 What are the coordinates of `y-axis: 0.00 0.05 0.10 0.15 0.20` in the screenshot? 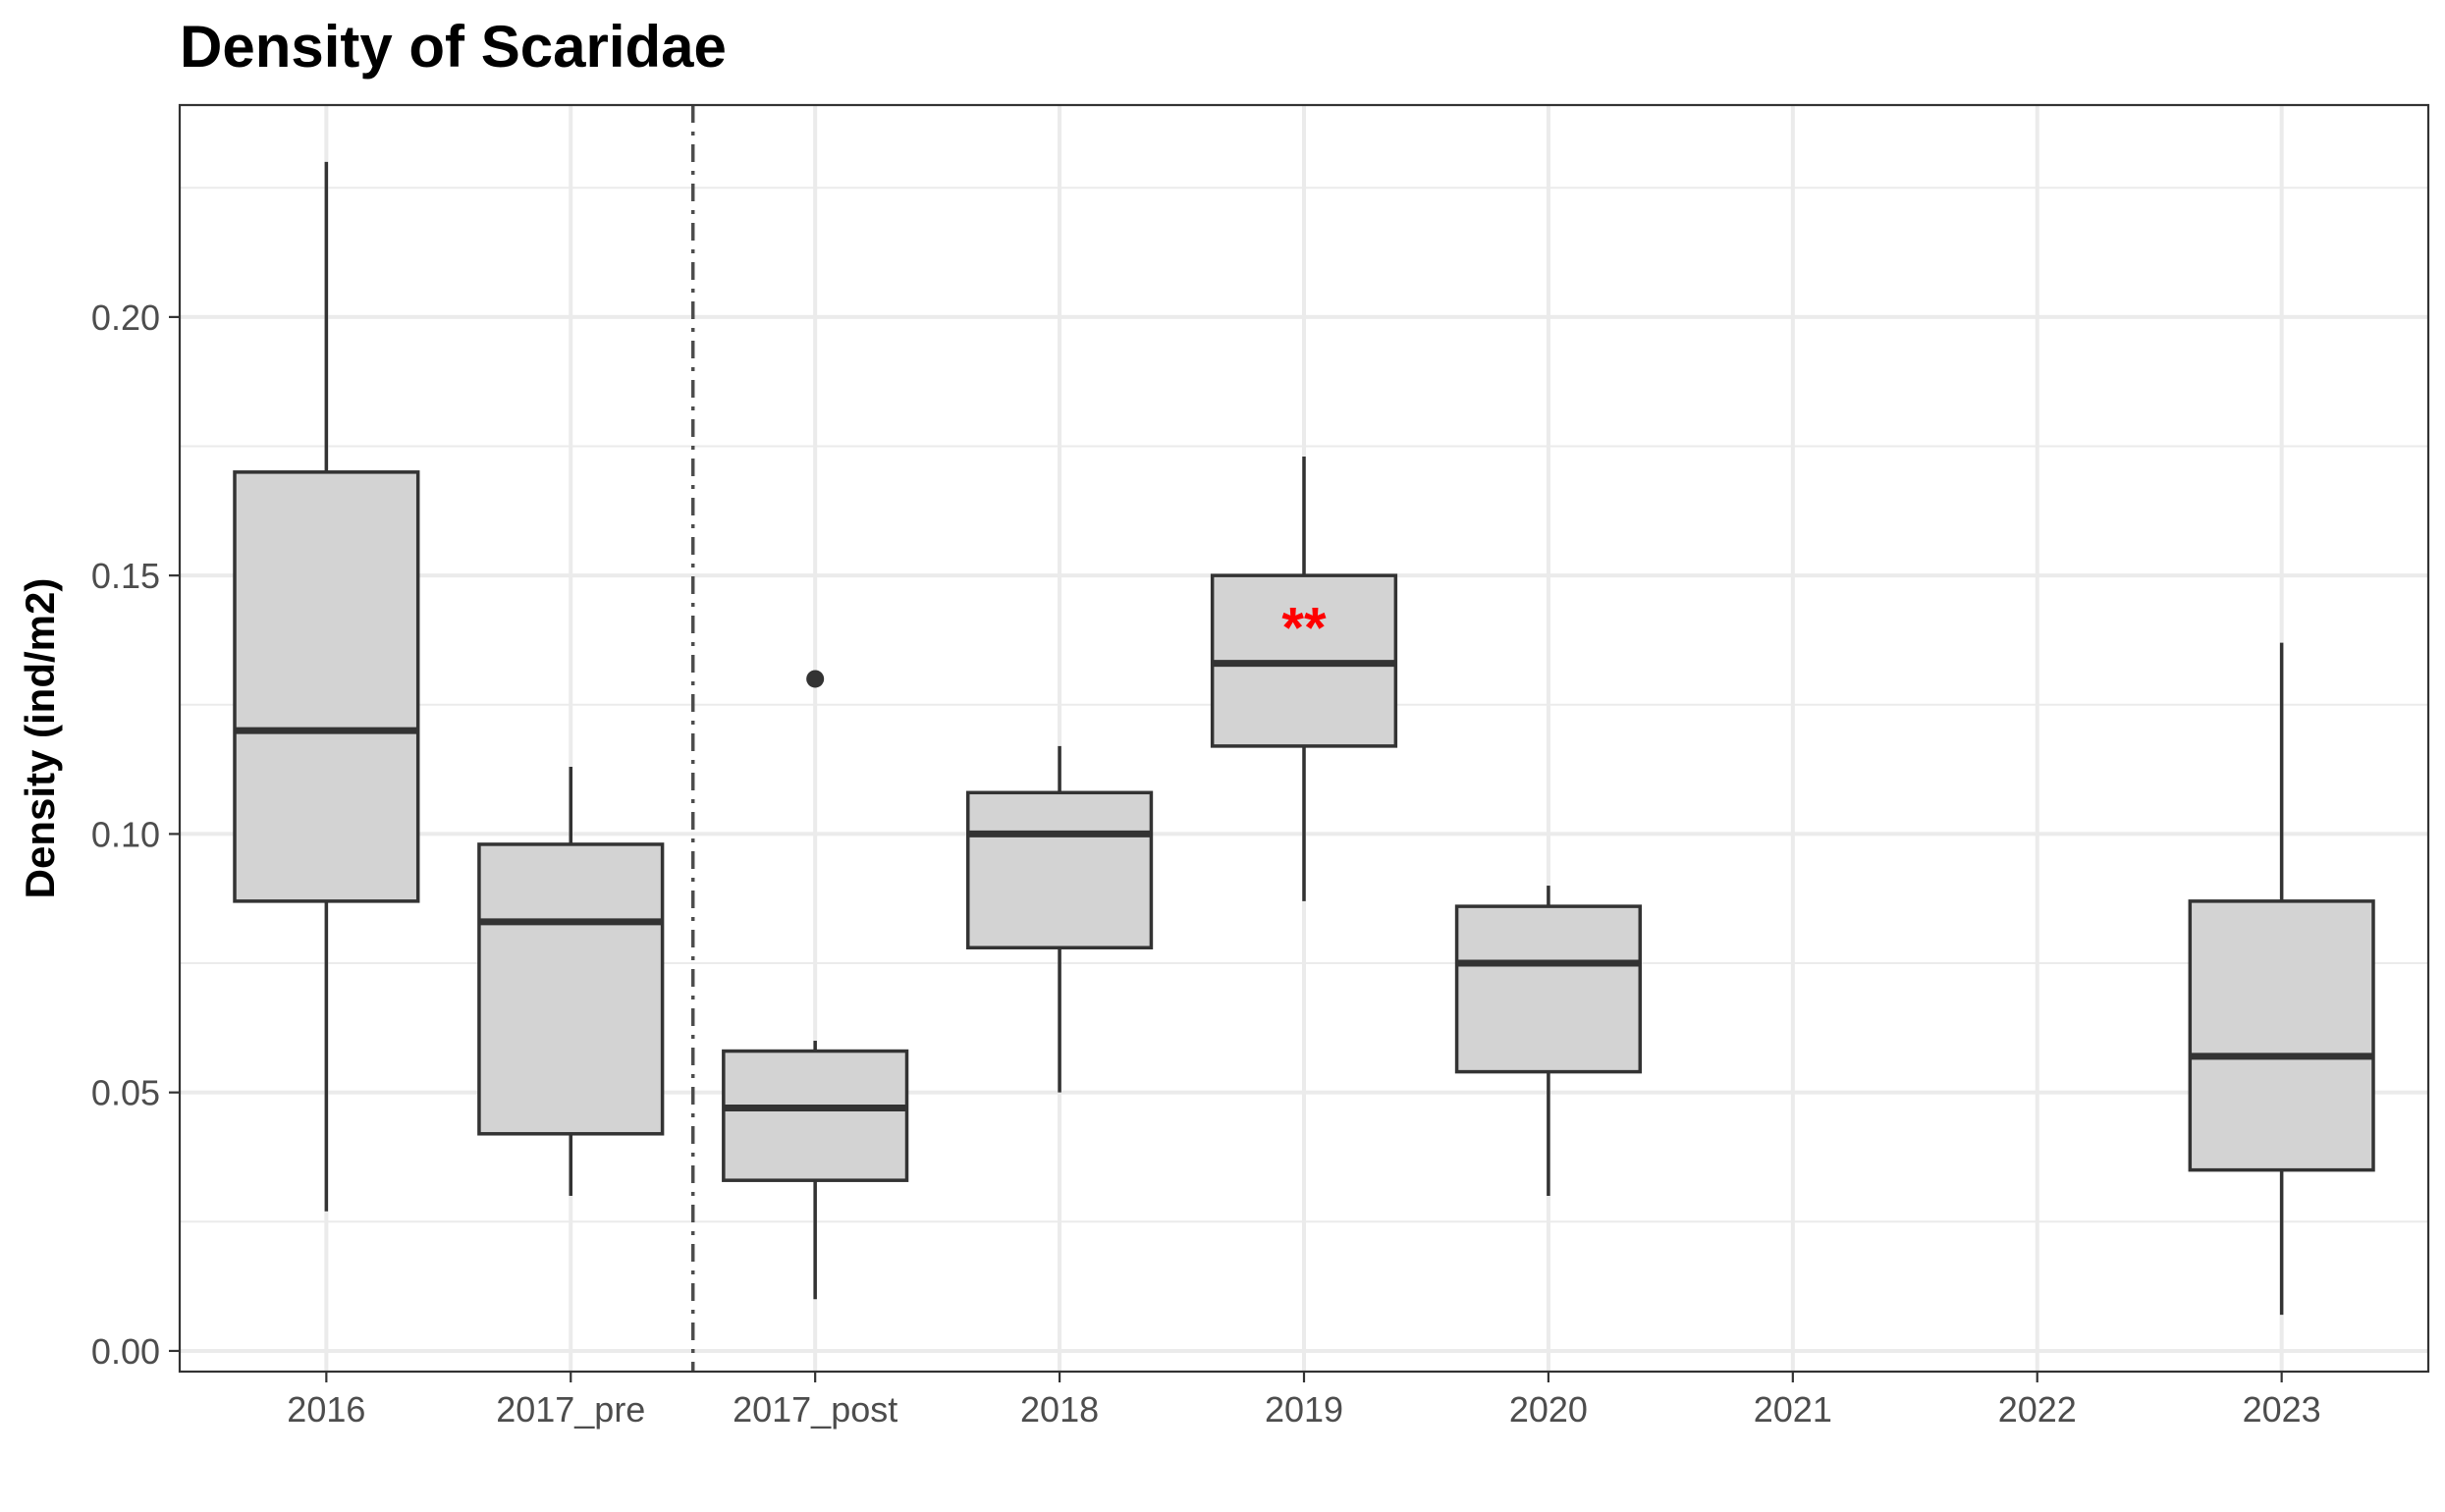 It's located at (135, 835).